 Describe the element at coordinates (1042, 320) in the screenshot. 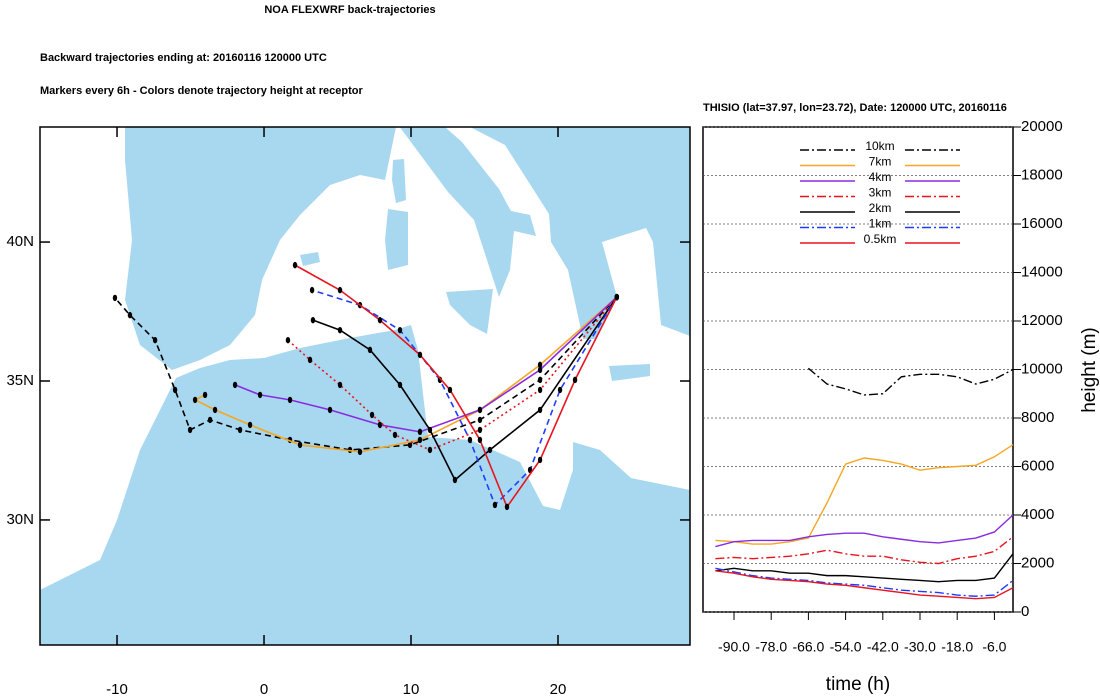

I see `y-tick-label: 12000` at that location.